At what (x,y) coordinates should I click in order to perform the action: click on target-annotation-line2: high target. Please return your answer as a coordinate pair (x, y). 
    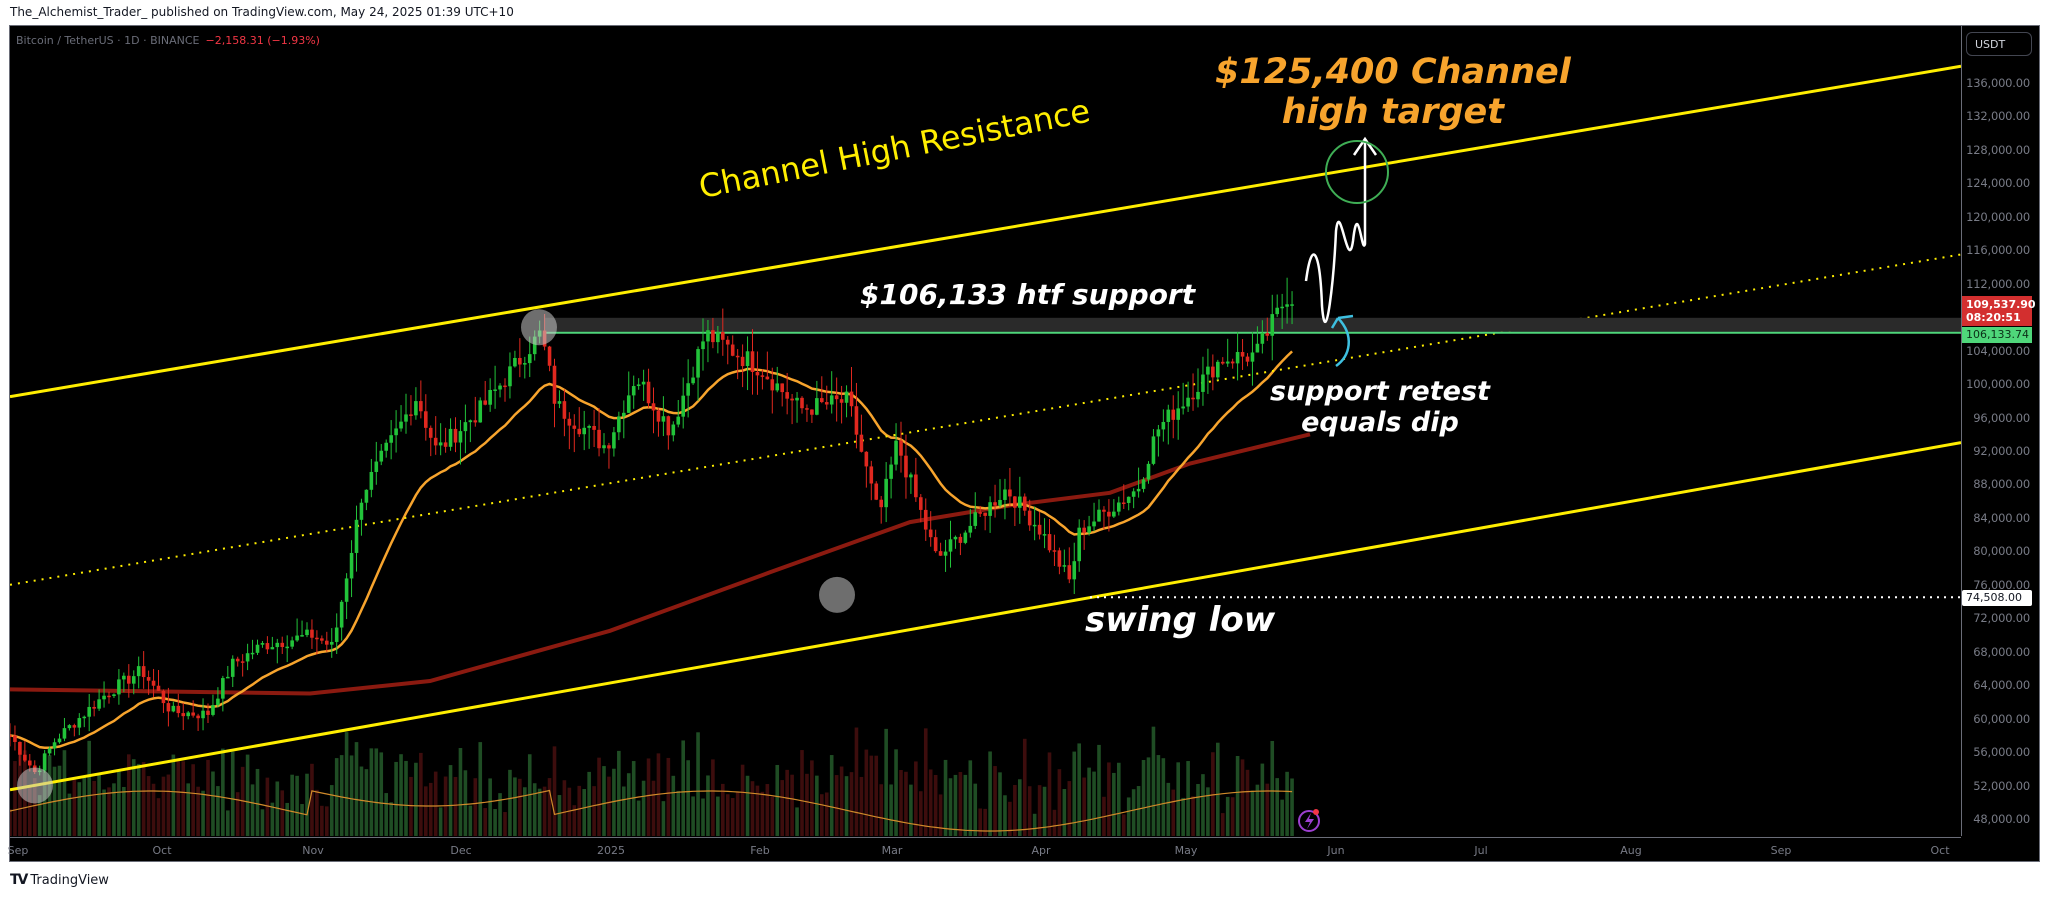
    Looking at the image, I should click on (1392, 112).